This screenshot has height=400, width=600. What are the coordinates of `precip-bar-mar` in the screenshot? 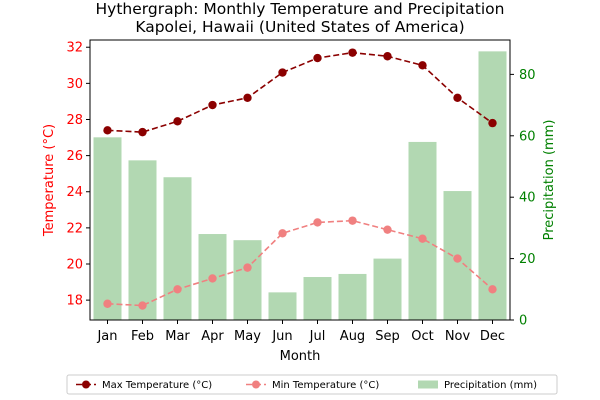 It's located at (177, 248).